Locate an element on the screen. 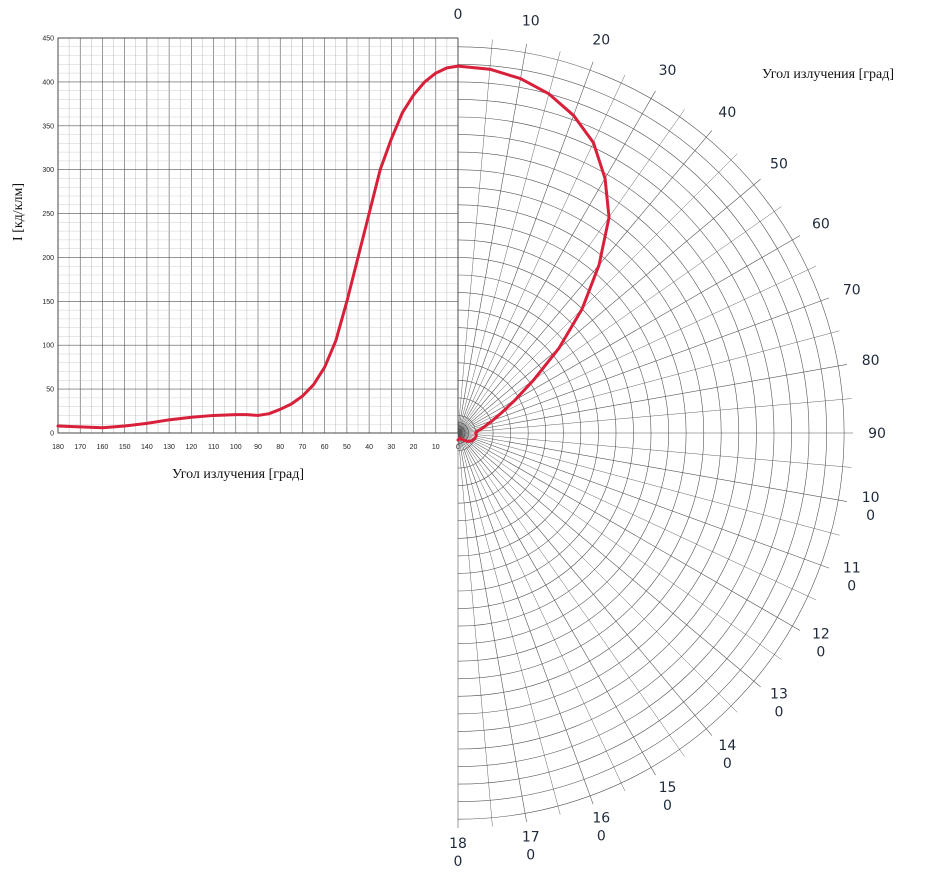 Image resolution: width=925 pixels, height=888 pixels. polar-angle-label-line: 17 is located at coordinates (531, 838).